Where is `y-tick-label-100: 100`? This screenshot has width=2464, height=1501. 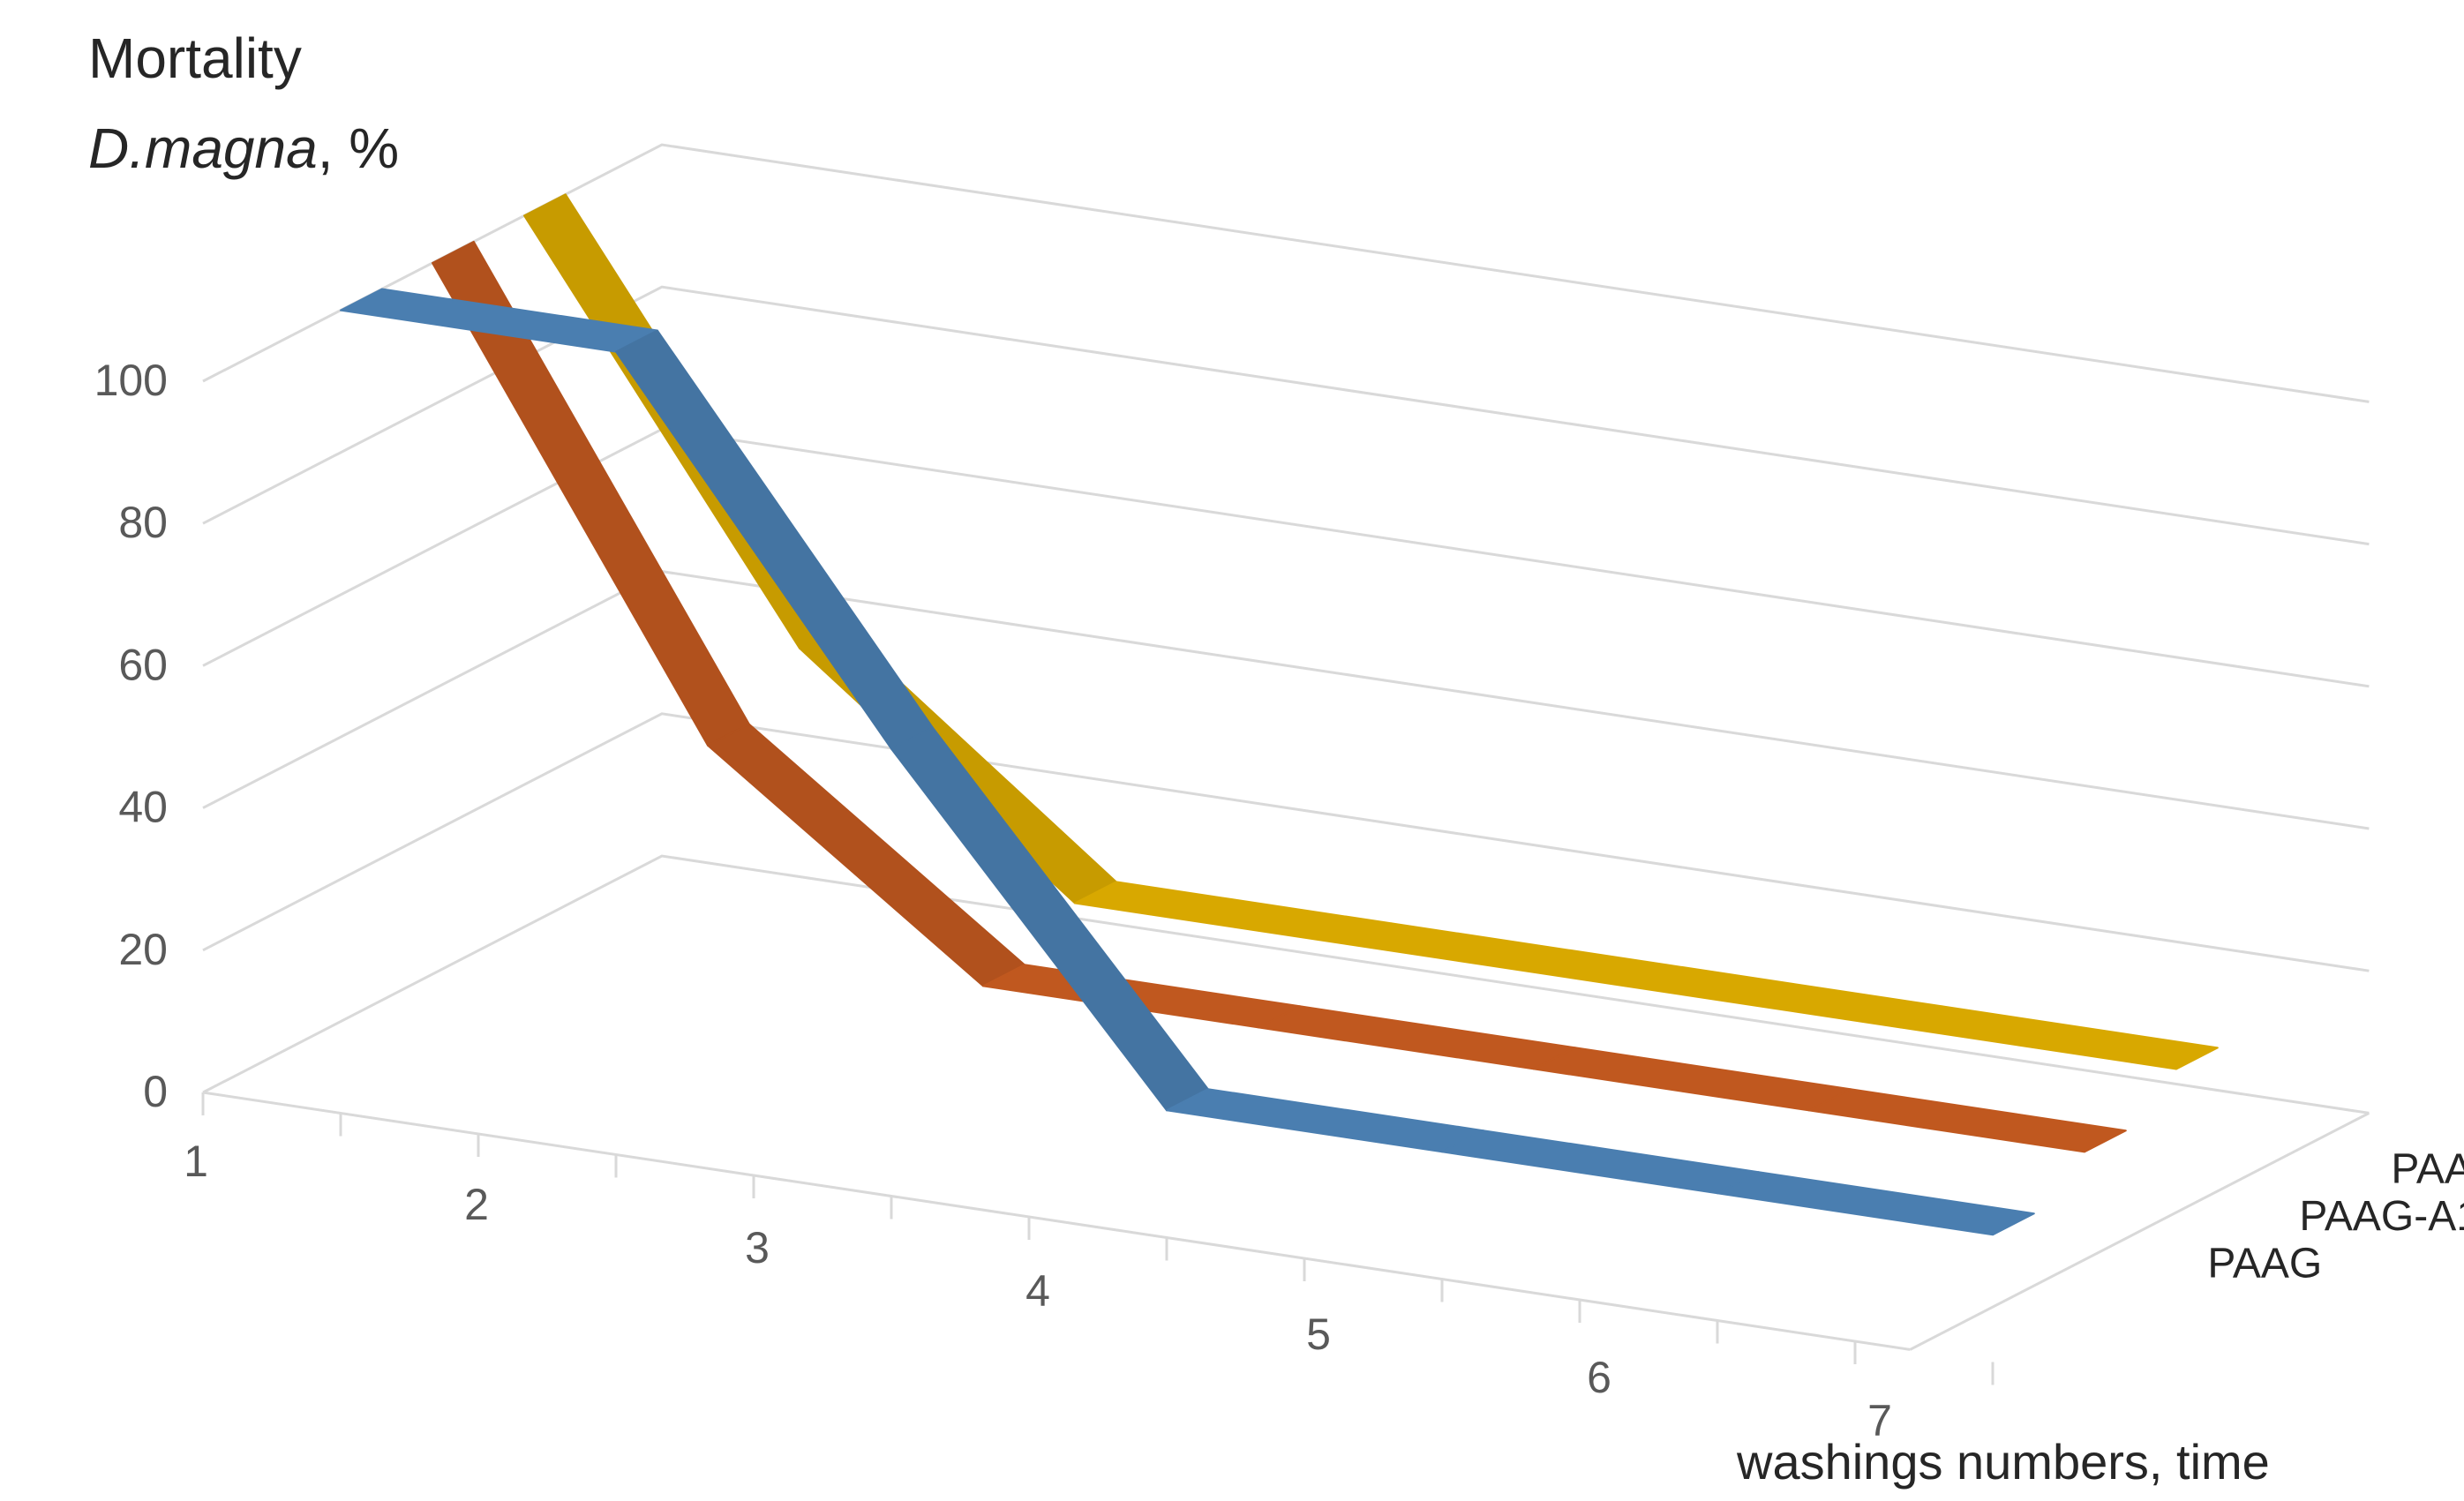 y-tick-label-100: 100 is located at coordinates (131, 380).